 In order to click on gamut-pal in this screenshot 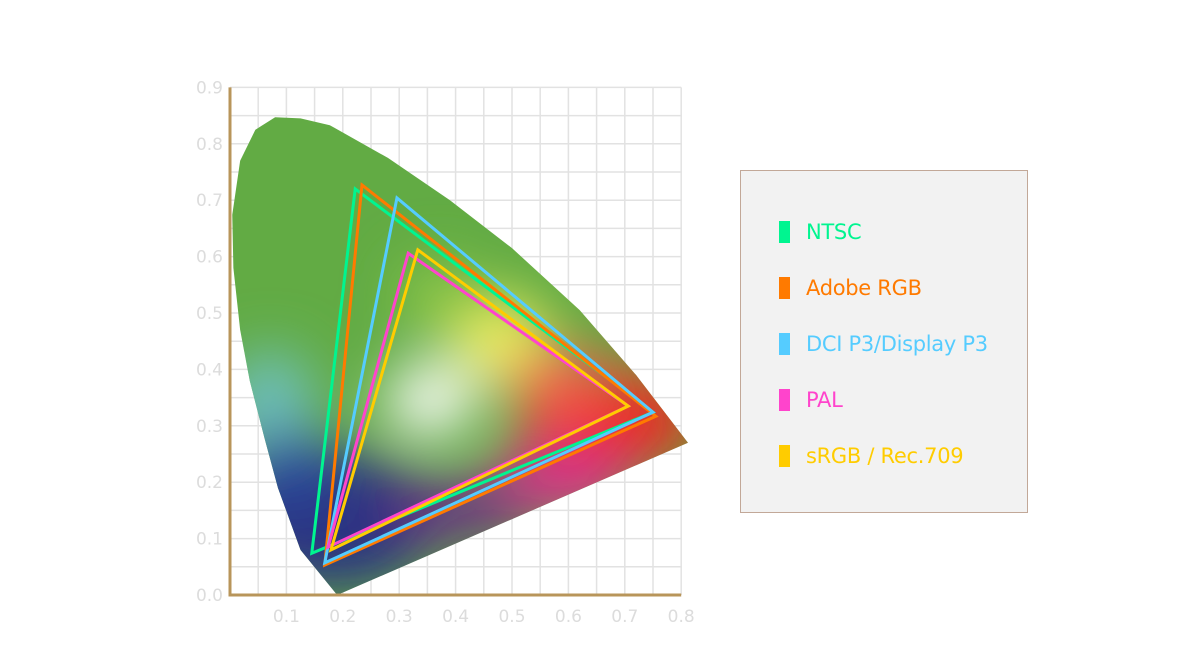, I will do `click(478, 400)`.